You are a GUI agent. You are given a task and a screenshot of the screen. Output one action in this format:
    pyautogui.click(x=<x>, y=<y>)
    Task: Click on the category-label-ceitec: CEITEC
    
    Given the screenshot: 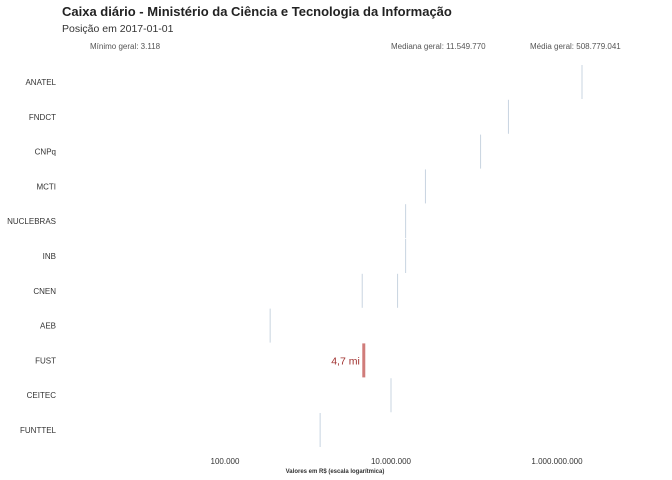 What is the action you would take?
    pyautogui.click(x=42, y=395)
    